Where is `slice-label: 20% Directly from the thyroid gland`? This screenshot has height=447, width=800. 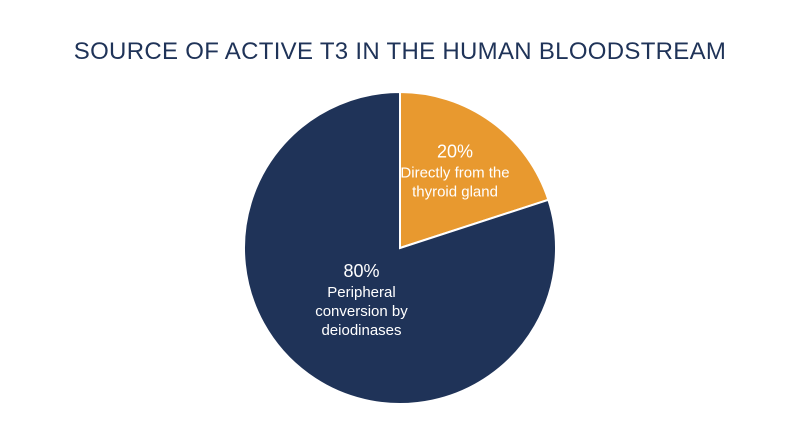 slice-label: 20% Directly from the thyroid gland is located at coordinates (455, 171).